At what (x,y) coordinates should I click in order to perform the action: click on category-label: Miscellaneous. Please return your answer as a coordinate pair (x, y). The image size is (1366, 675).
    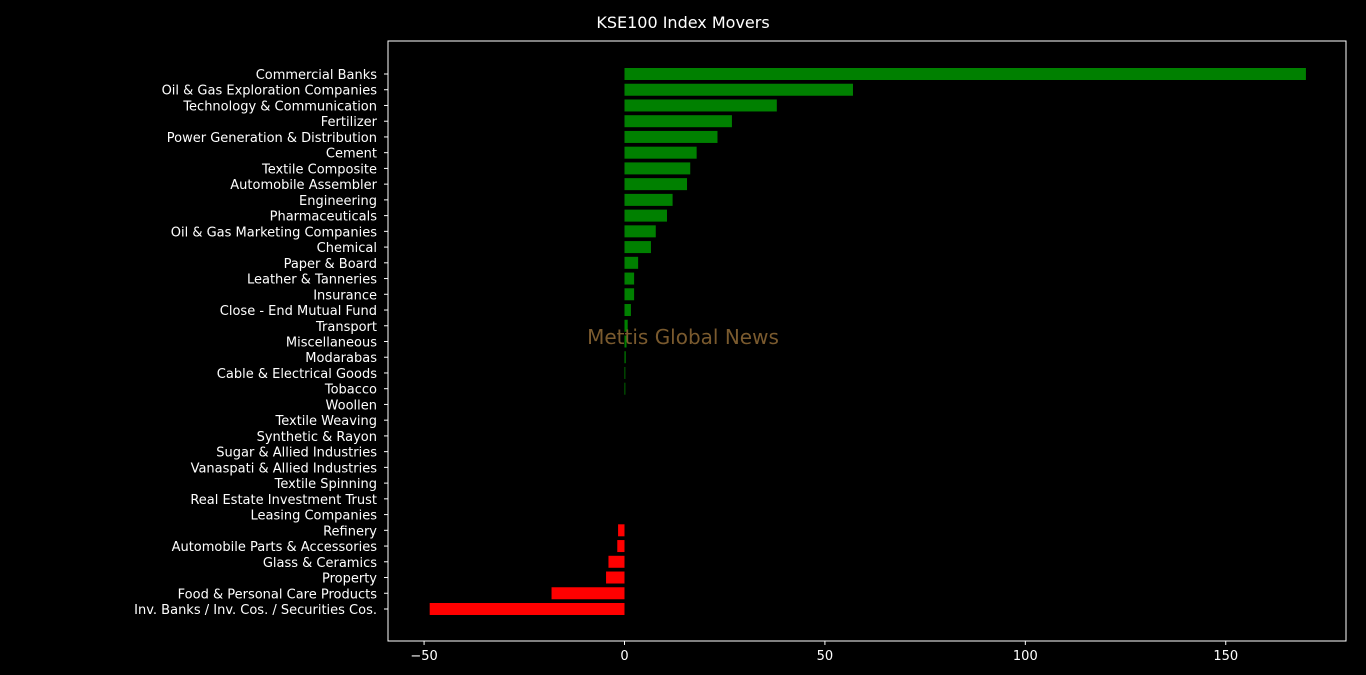
    Looking at the image, I should click on (331, 342).